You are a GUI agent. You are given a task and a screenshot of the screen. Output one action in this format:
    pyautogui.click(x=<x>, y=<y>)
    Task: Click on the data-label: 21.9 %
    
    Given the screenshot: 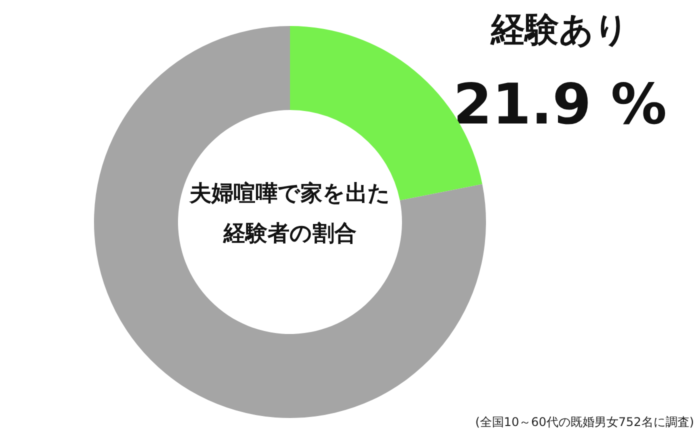 What is the action you would take?
    pyautogui.click(x=560, y=105)
    